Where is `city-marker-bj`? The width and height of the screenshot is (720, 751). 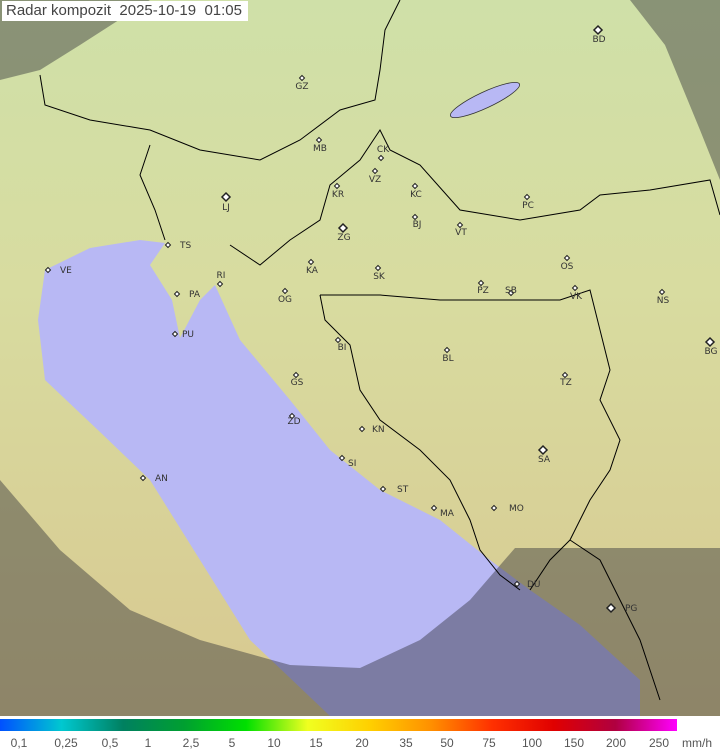 city-marker-bj is located at coordinates (415, 217).